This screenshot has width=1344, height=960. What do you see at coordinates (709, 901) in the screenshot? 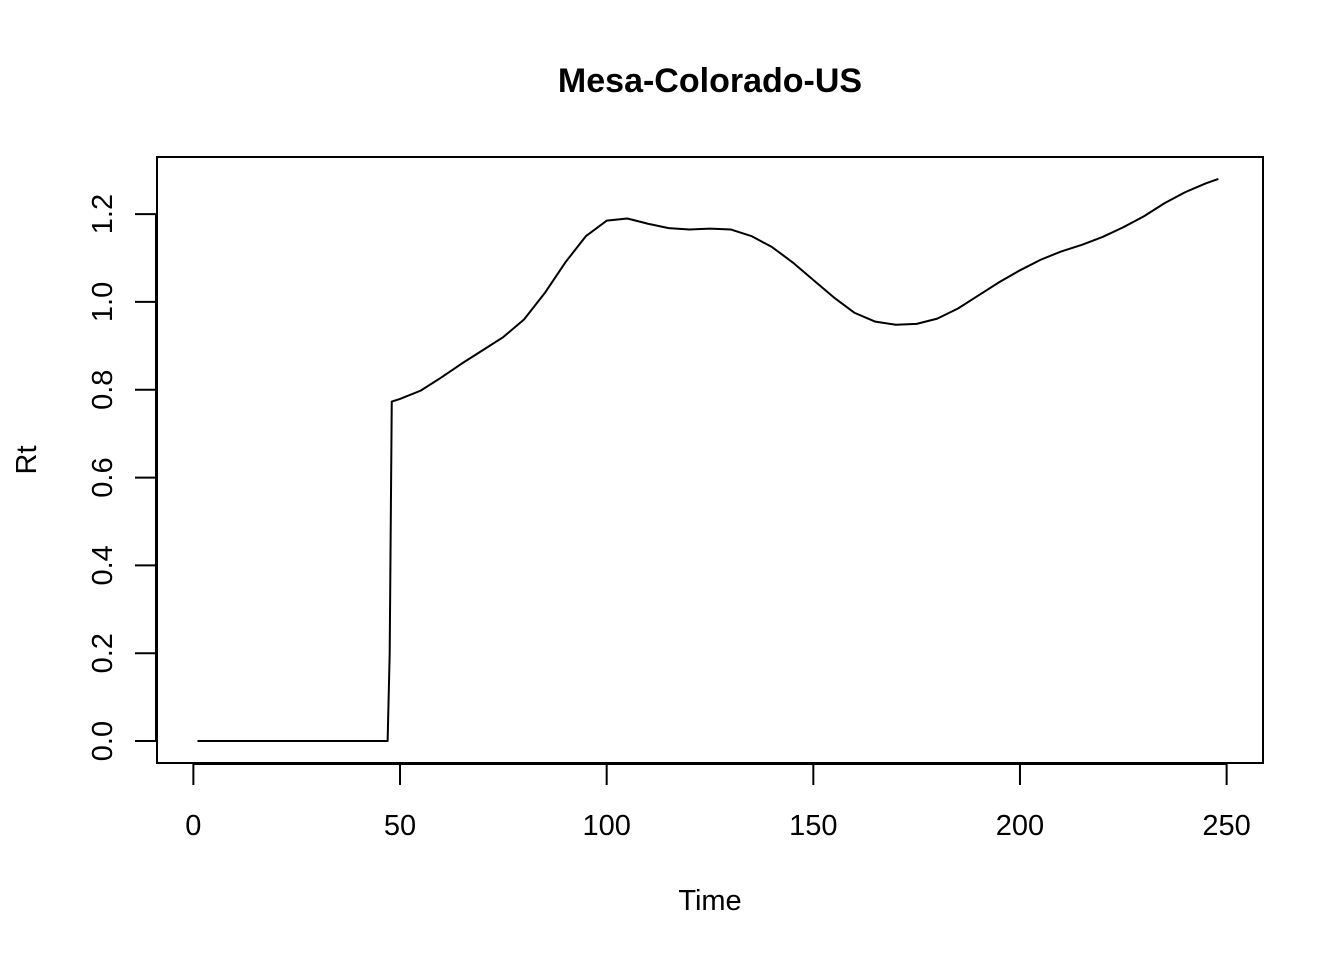
I see `x-axis-label: Time` at bounding box center [709, 901].